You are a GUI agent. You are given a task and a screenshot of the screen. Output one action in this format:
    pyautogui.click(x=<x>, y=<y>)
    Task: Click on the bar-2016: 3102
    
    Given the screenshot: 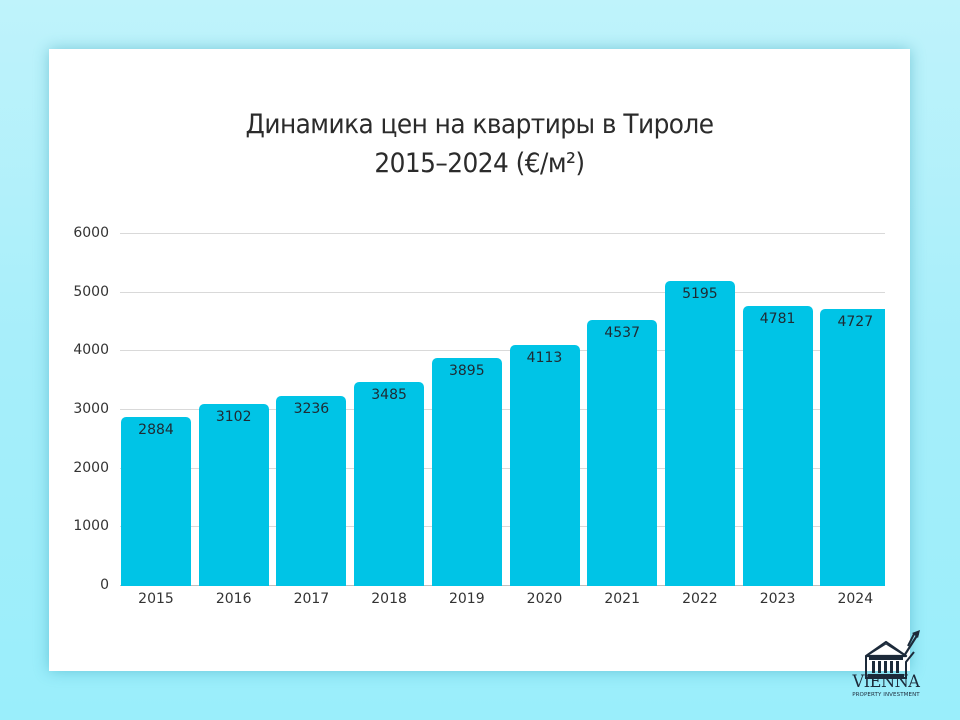 What is the action you would take?
    pyautogui.click(x=233, y=495)
    